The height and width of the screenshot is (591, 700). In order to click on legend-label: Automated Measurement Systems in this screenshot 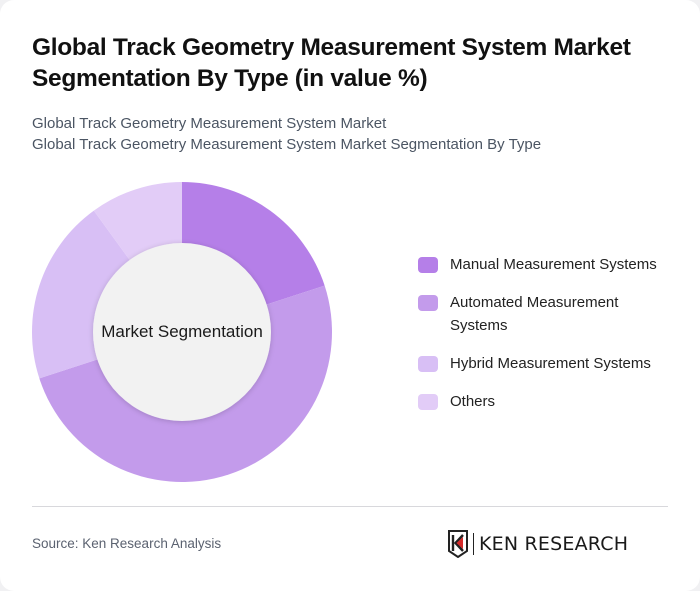, I will do `click(534, 314)`.